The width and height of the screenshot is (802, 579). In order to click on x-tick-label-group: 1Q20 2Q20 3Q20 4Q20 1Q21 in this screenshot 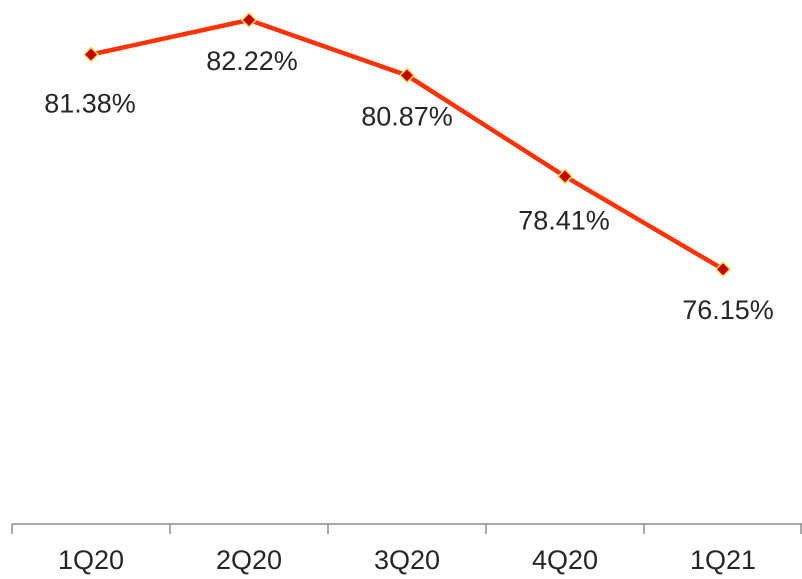, I will do `click(407, 560)`.